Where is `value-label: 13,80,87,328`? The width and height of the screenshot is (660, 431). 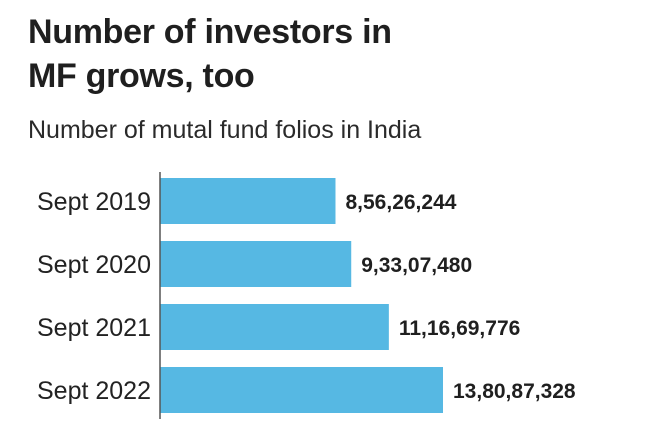 value-label: 13,80,87,328 is located at coordinates (514, 391).